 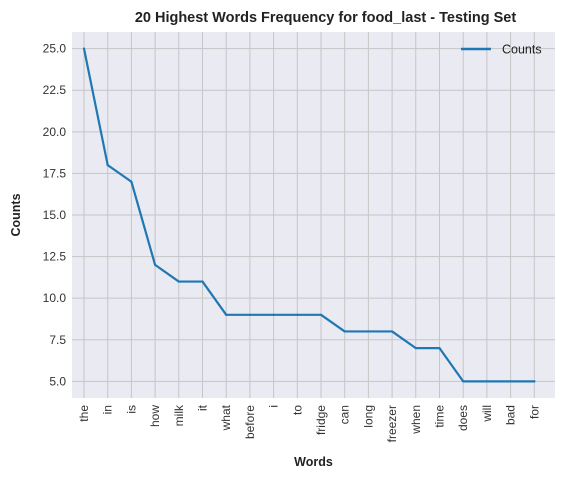 I want to click on y-axis-ticks: 5.0 7.5 10.0 12.5 15.0 17.5 20.0 22.5 25.0, so click(x=55, y=215).